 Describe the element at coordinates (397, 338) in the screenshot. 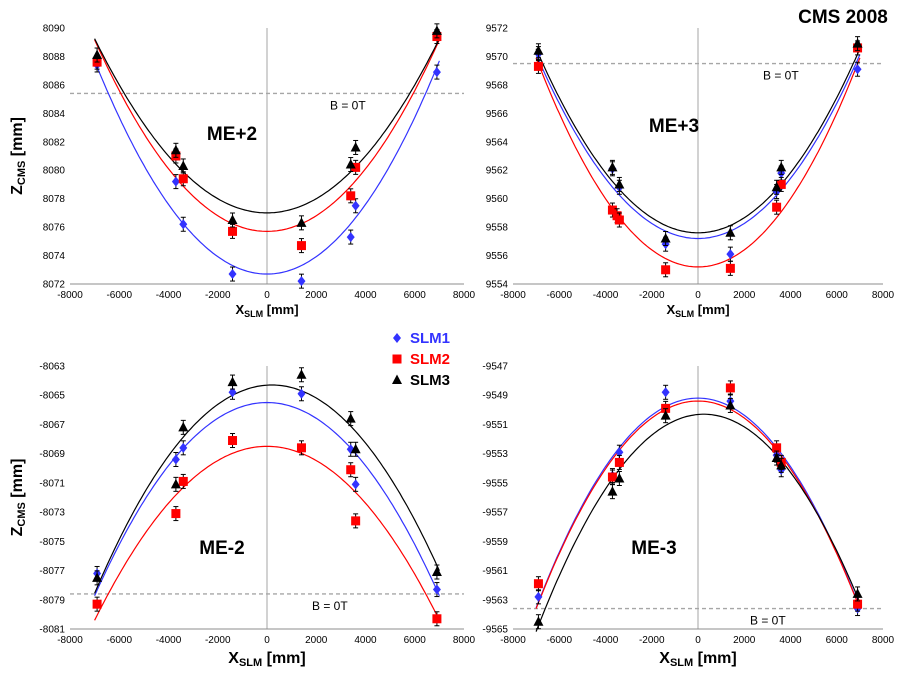

I see `legend-marker-slm1` at that location.